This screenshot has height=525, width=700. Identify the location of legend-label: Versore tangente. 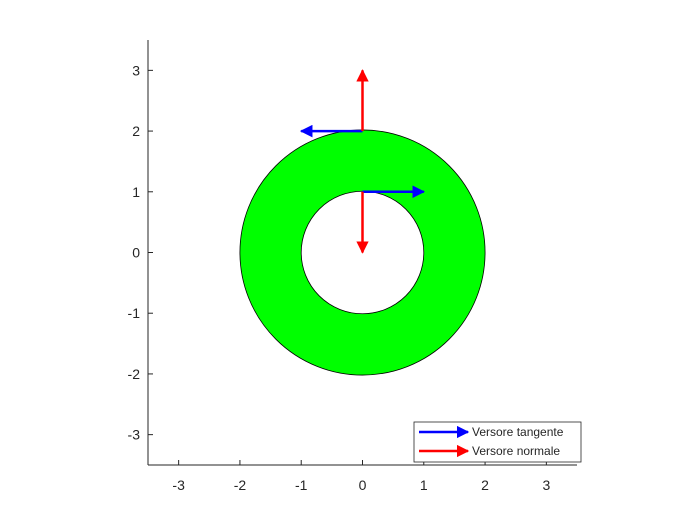
(518, 432).